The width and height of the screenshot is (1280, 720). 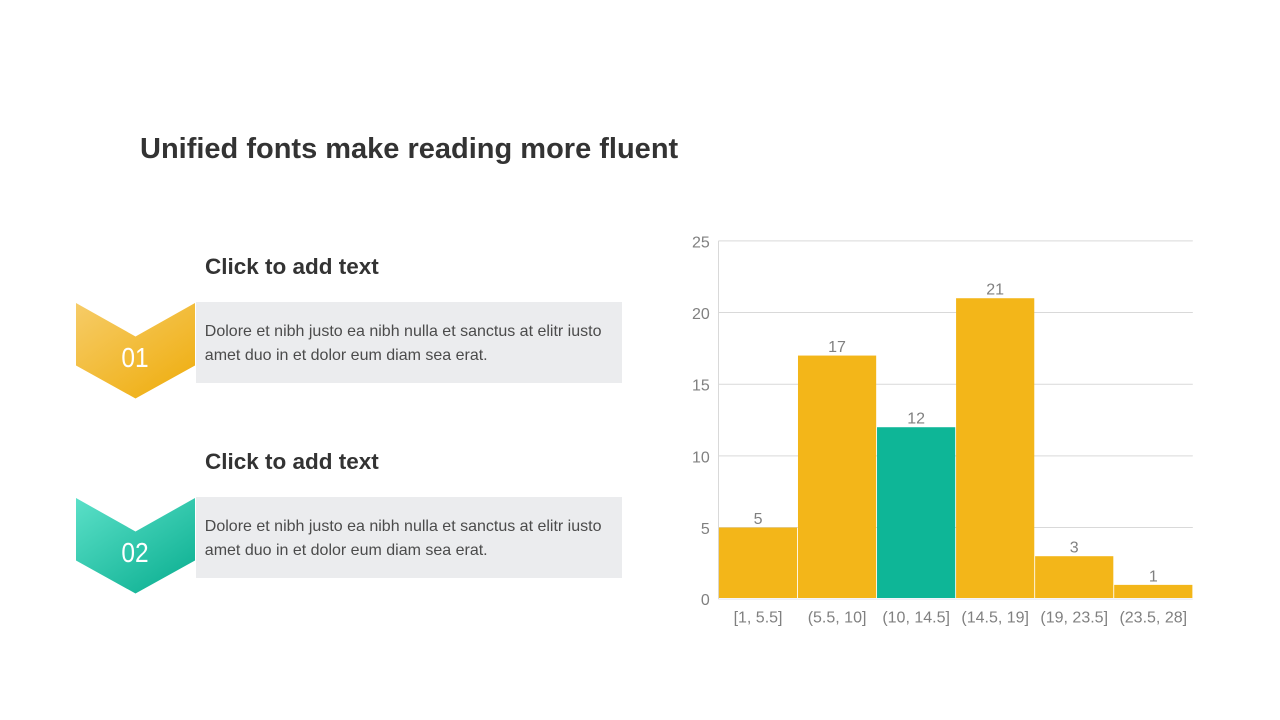 I want to click on svg-text: 20, so click(x=701, y=314).